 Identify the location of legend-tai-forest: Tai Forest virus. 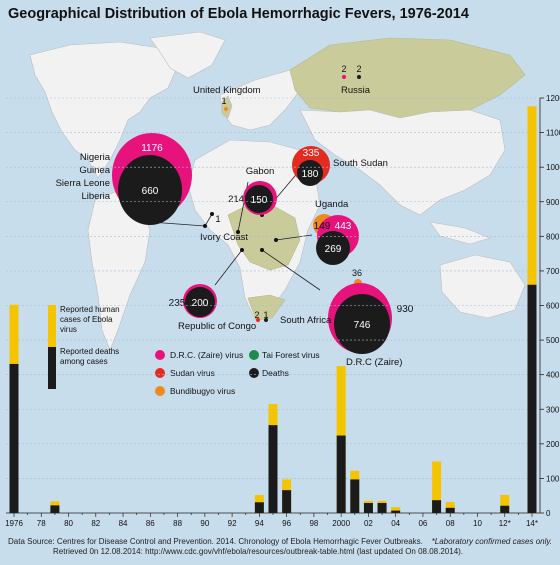
(291, 355).